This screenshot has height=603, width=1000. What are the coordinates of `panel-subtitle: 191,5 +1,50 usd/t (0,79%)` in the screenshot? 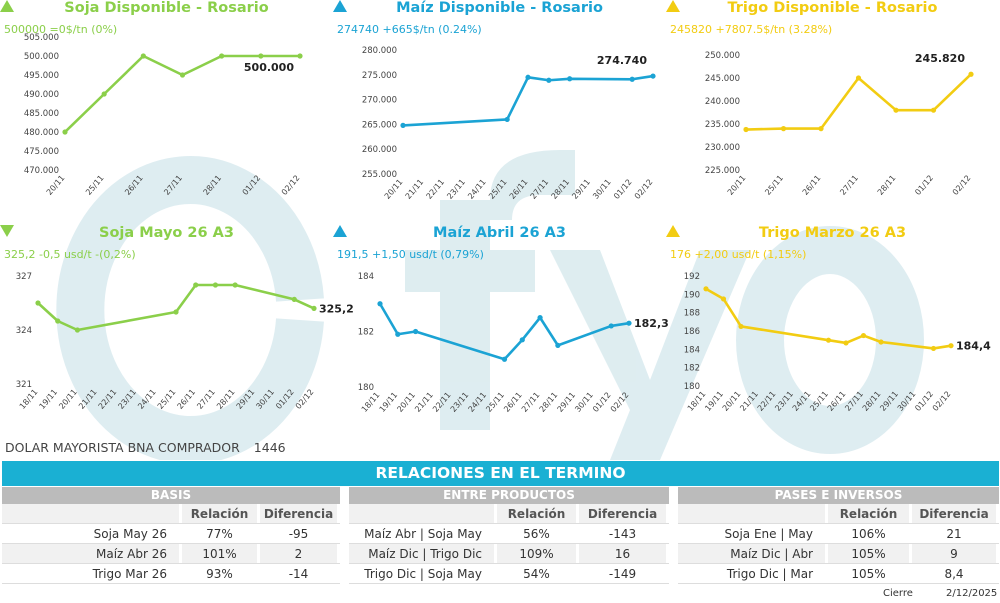 It's located at (410, 254).